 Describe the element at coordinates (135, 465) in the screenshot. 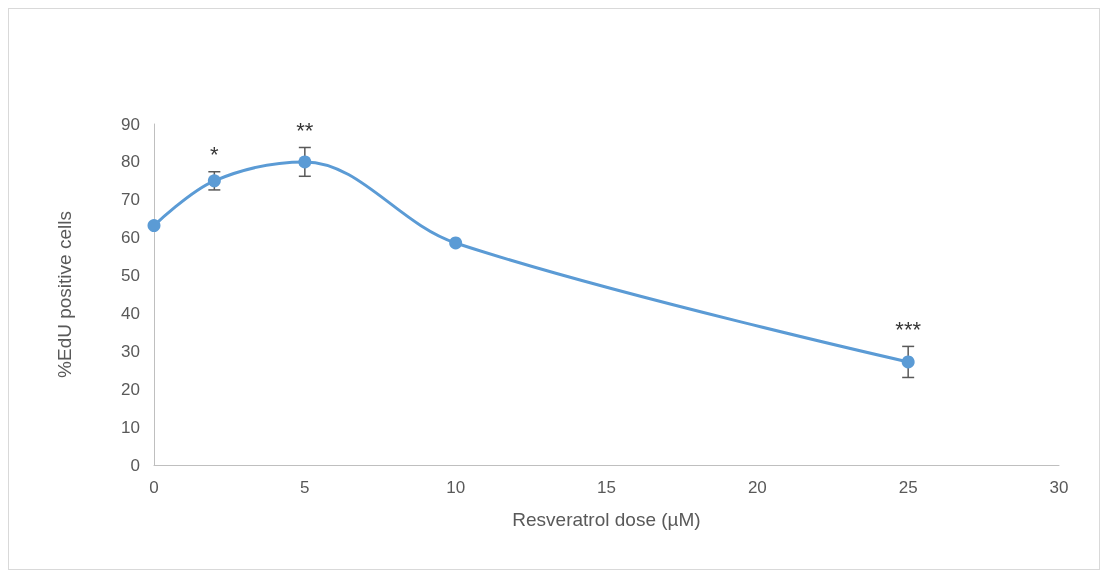

I see `y-tick-label: 0` at that location.